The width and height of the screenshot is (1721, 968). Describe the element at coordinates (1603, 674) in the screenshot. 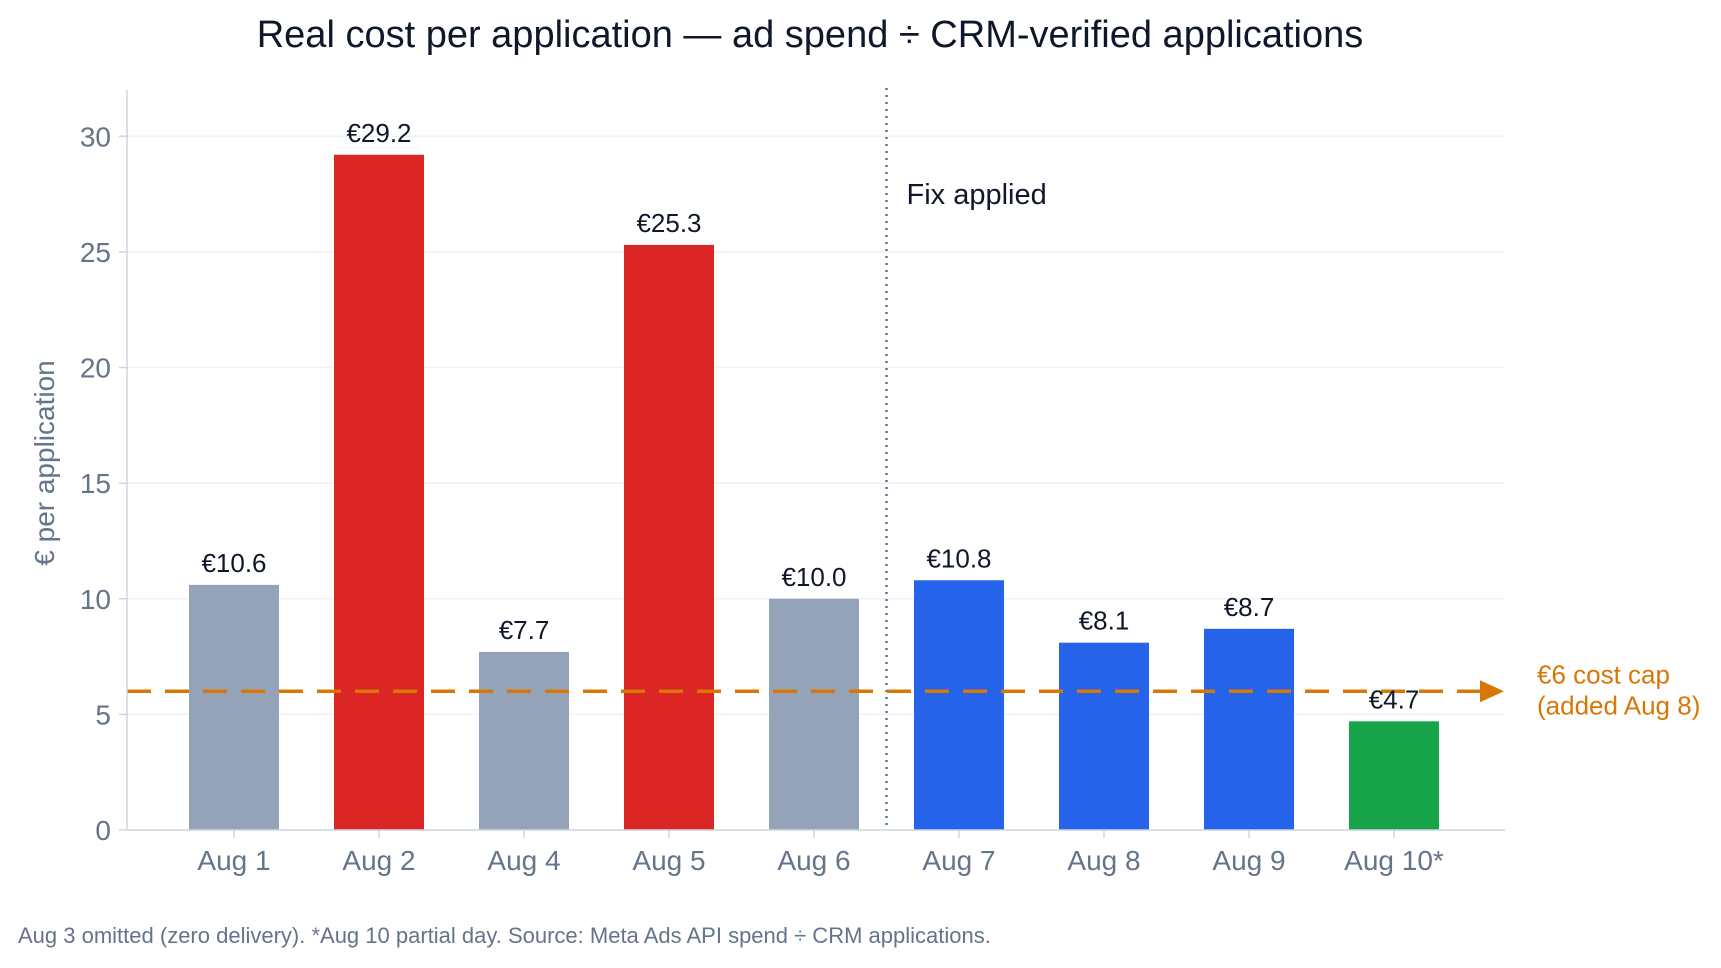

I see `cost-cap-label: €6 cost cap` at that location.